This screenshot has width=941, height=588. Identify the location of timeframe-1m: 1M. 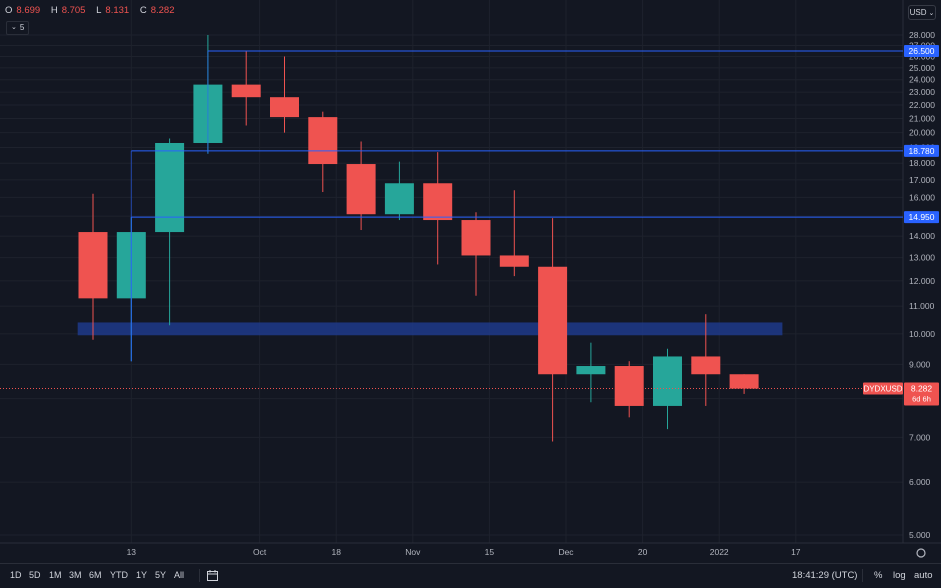
(55, 575).